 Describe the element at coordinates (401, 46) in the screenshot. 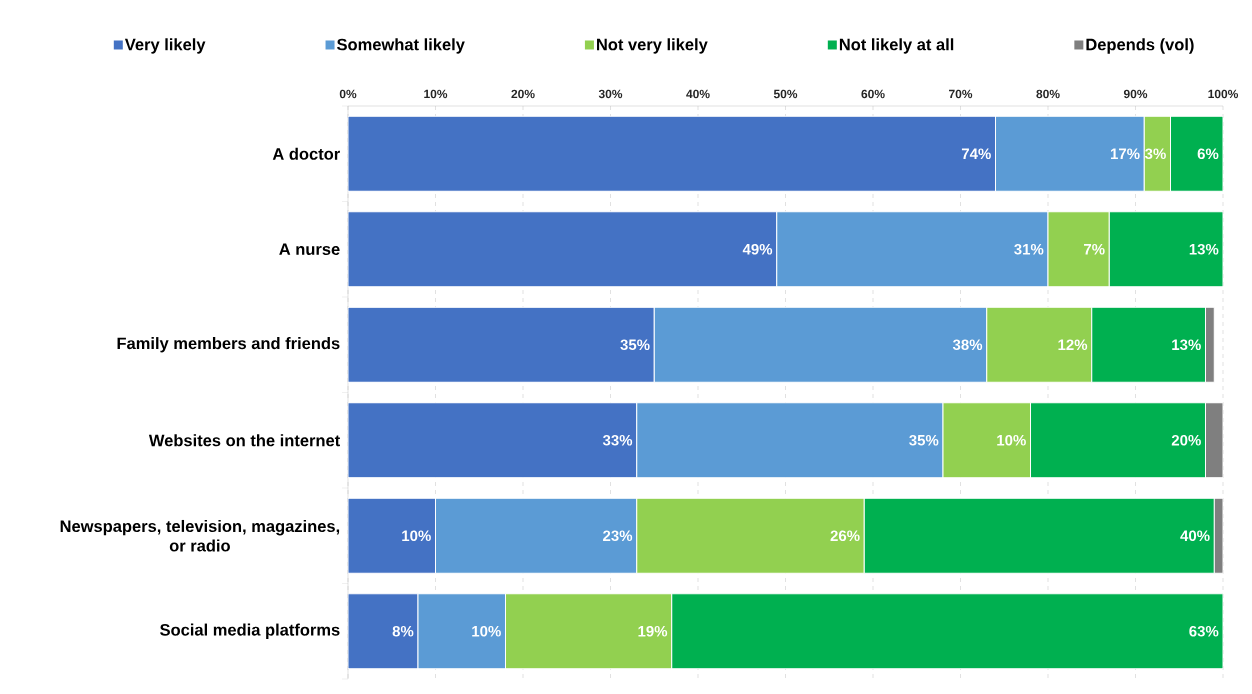

I see `legend-label: Somewhat likely` at that location.